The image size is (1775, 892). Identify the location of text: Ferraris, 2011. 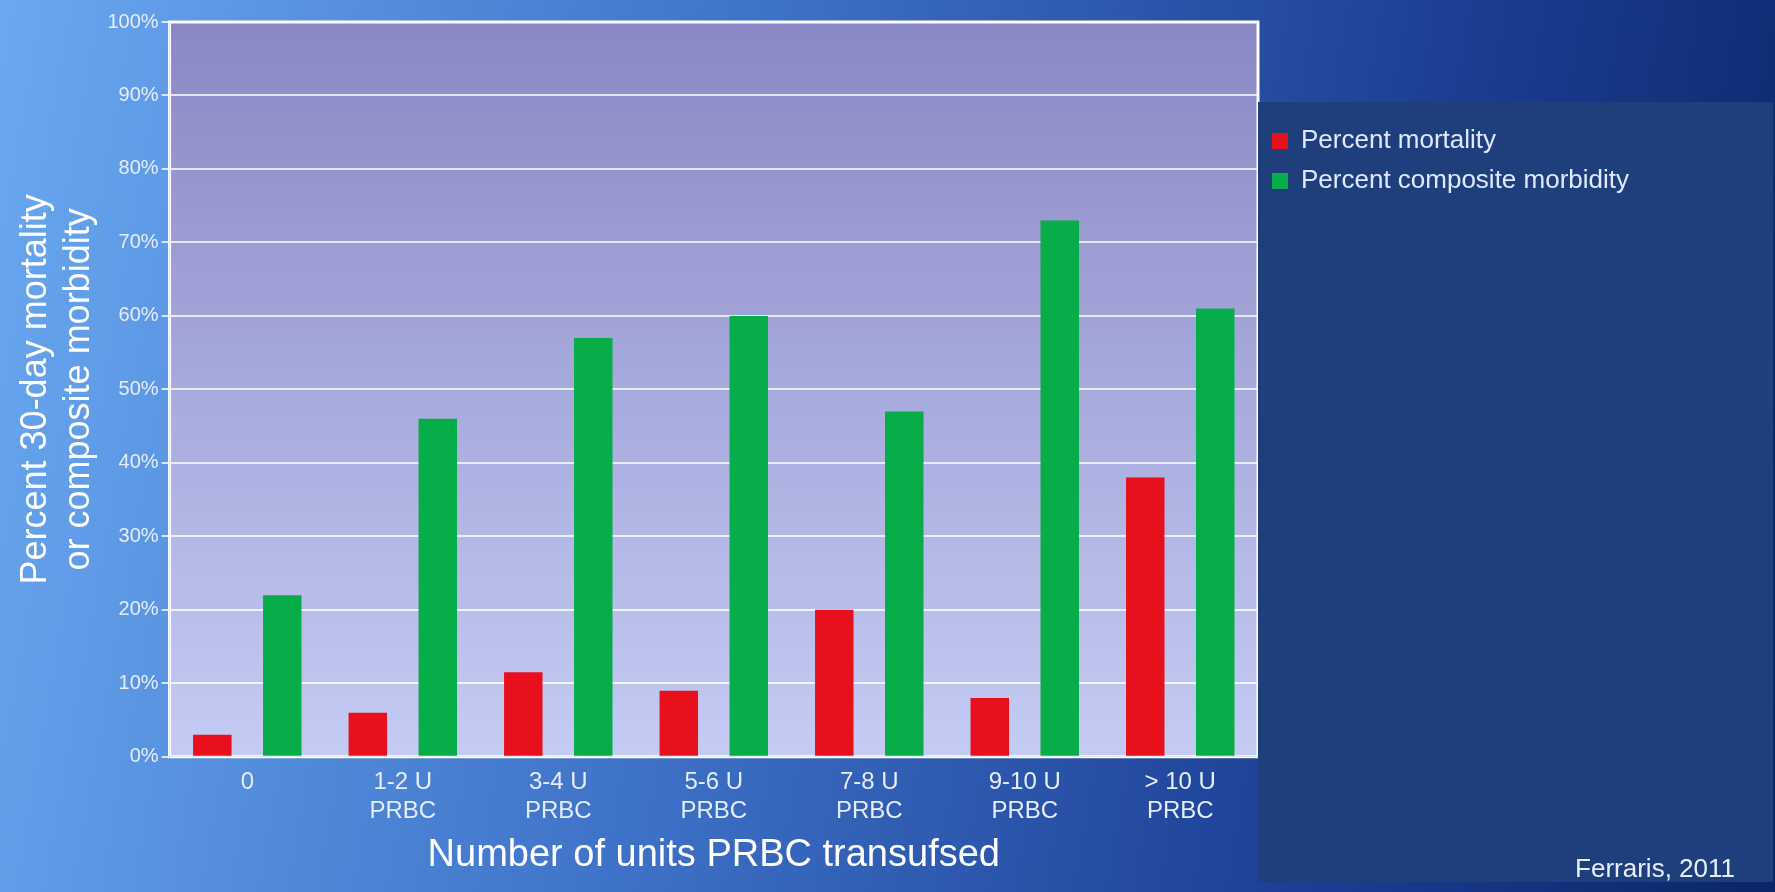
(1655, 868).